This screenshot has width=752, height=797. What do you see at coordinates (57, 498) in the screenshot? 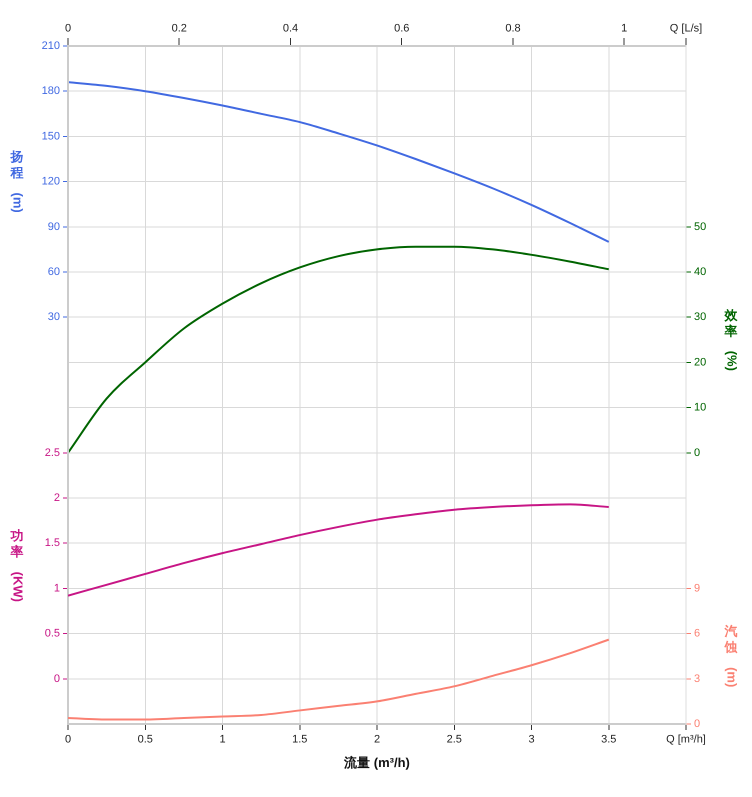
I see `y-tick-label: 2` at bounding box center [57, 498].